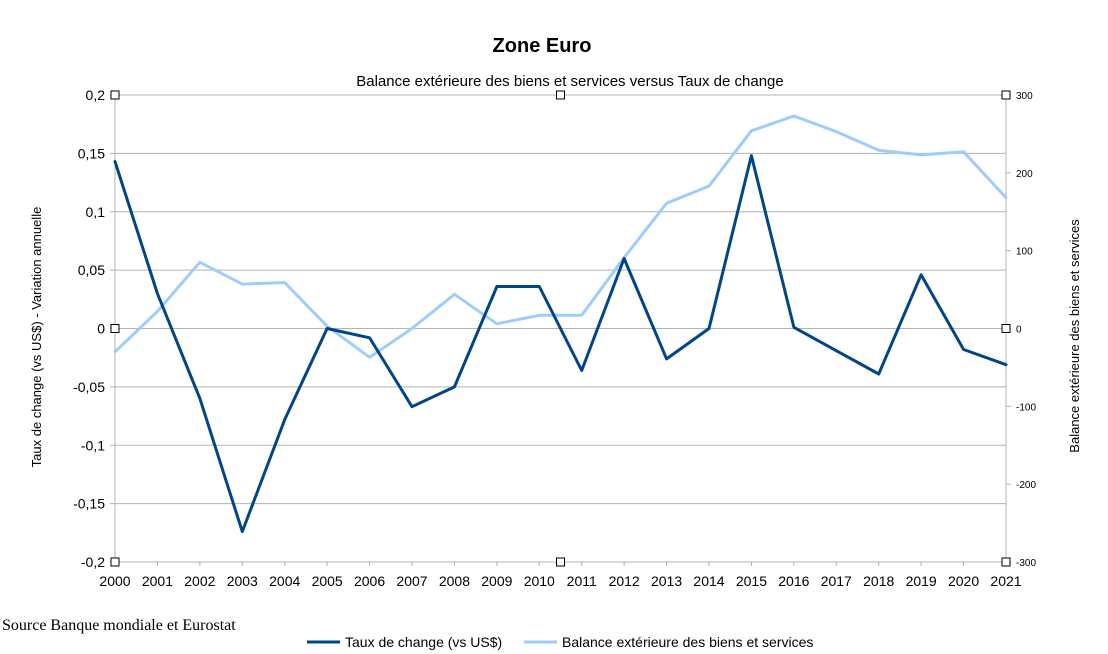 This screenshot has height=654, width=1108. Describe the element at coordinates (1026, 485) in the screenshot. I see `right-tick-label: -200` at that location.